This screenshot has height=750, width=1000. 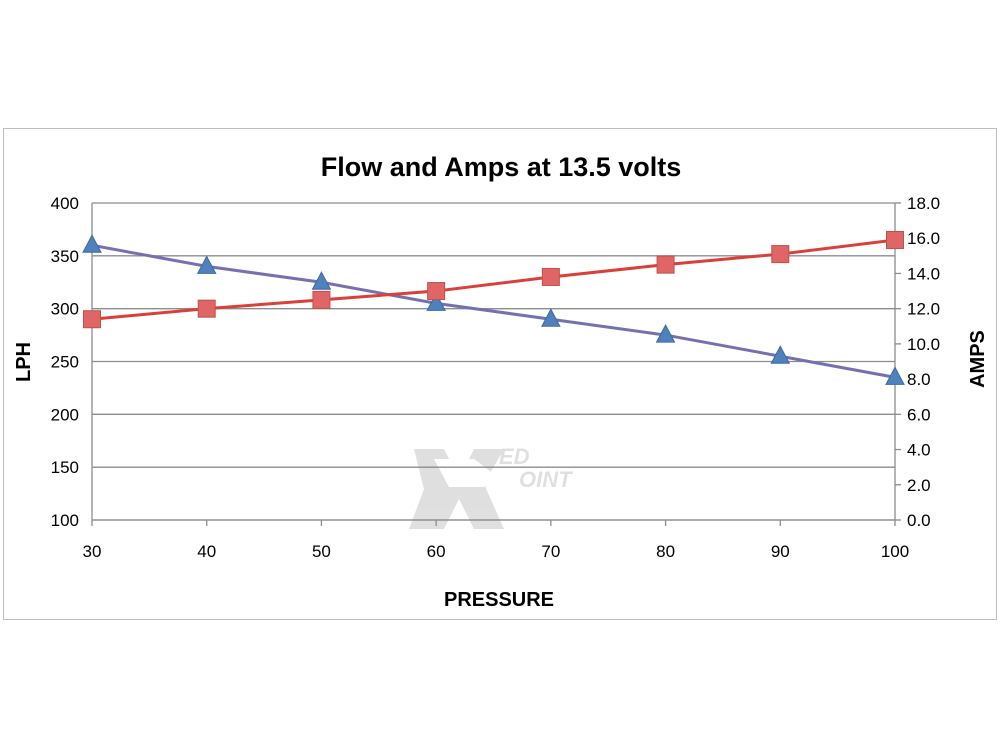 I want to click on y2-tick-label: 0.0, so click(x=919, y=520).